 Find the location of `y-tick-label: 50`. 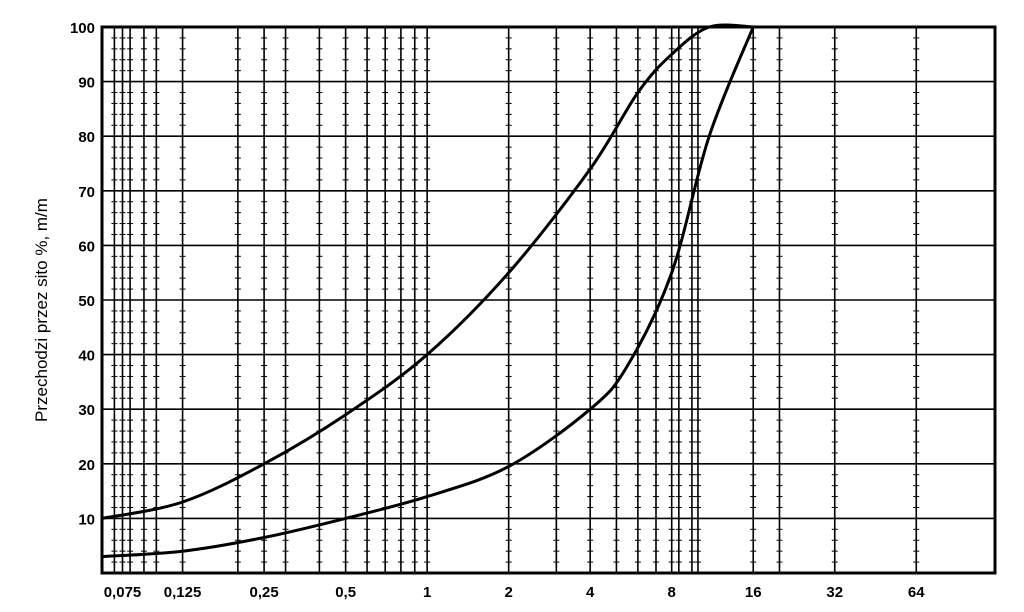

y-tick-label: 50 is located at coordinates (86, 301).